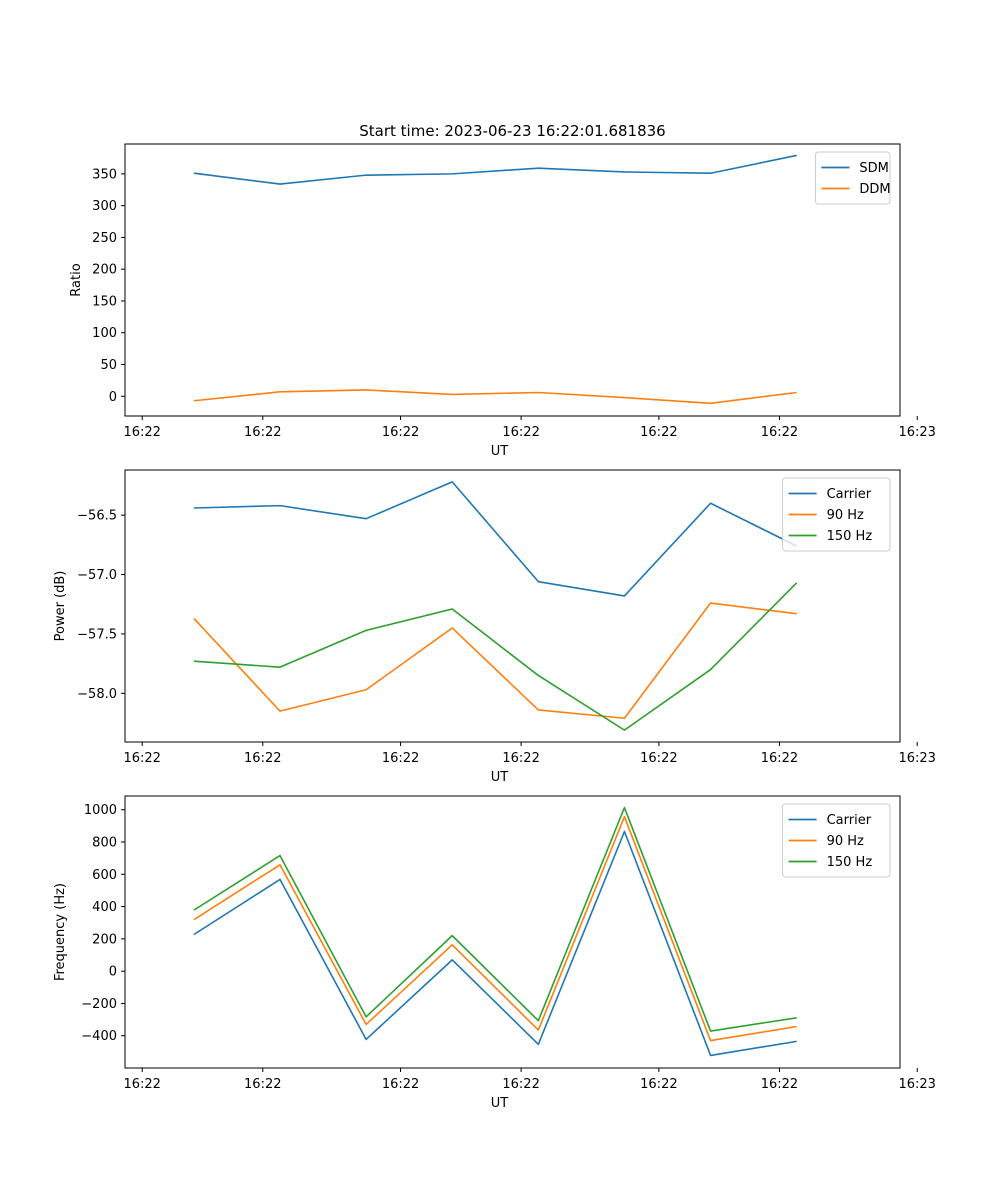 The image size is (1000, 1200). What do you see at coordinates (97, 575) in the screenshot?
I see `y-tick-label: −57.0` at bounding box center [97, 575].